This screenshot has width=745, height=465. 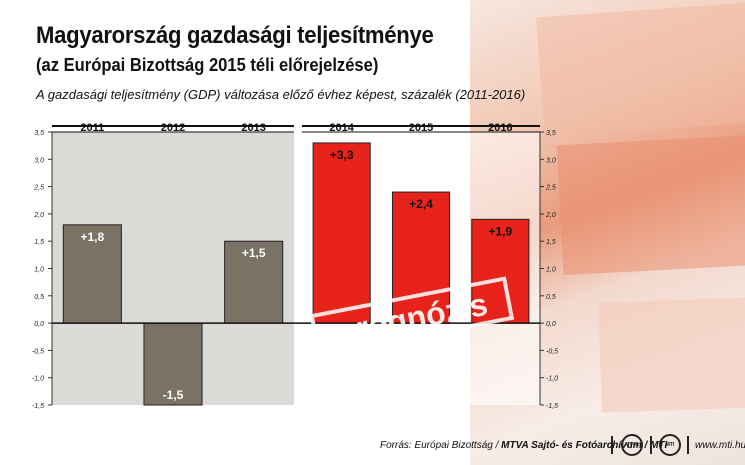 I want to click on mti-logo: MTI, so click(x=670, y=445).